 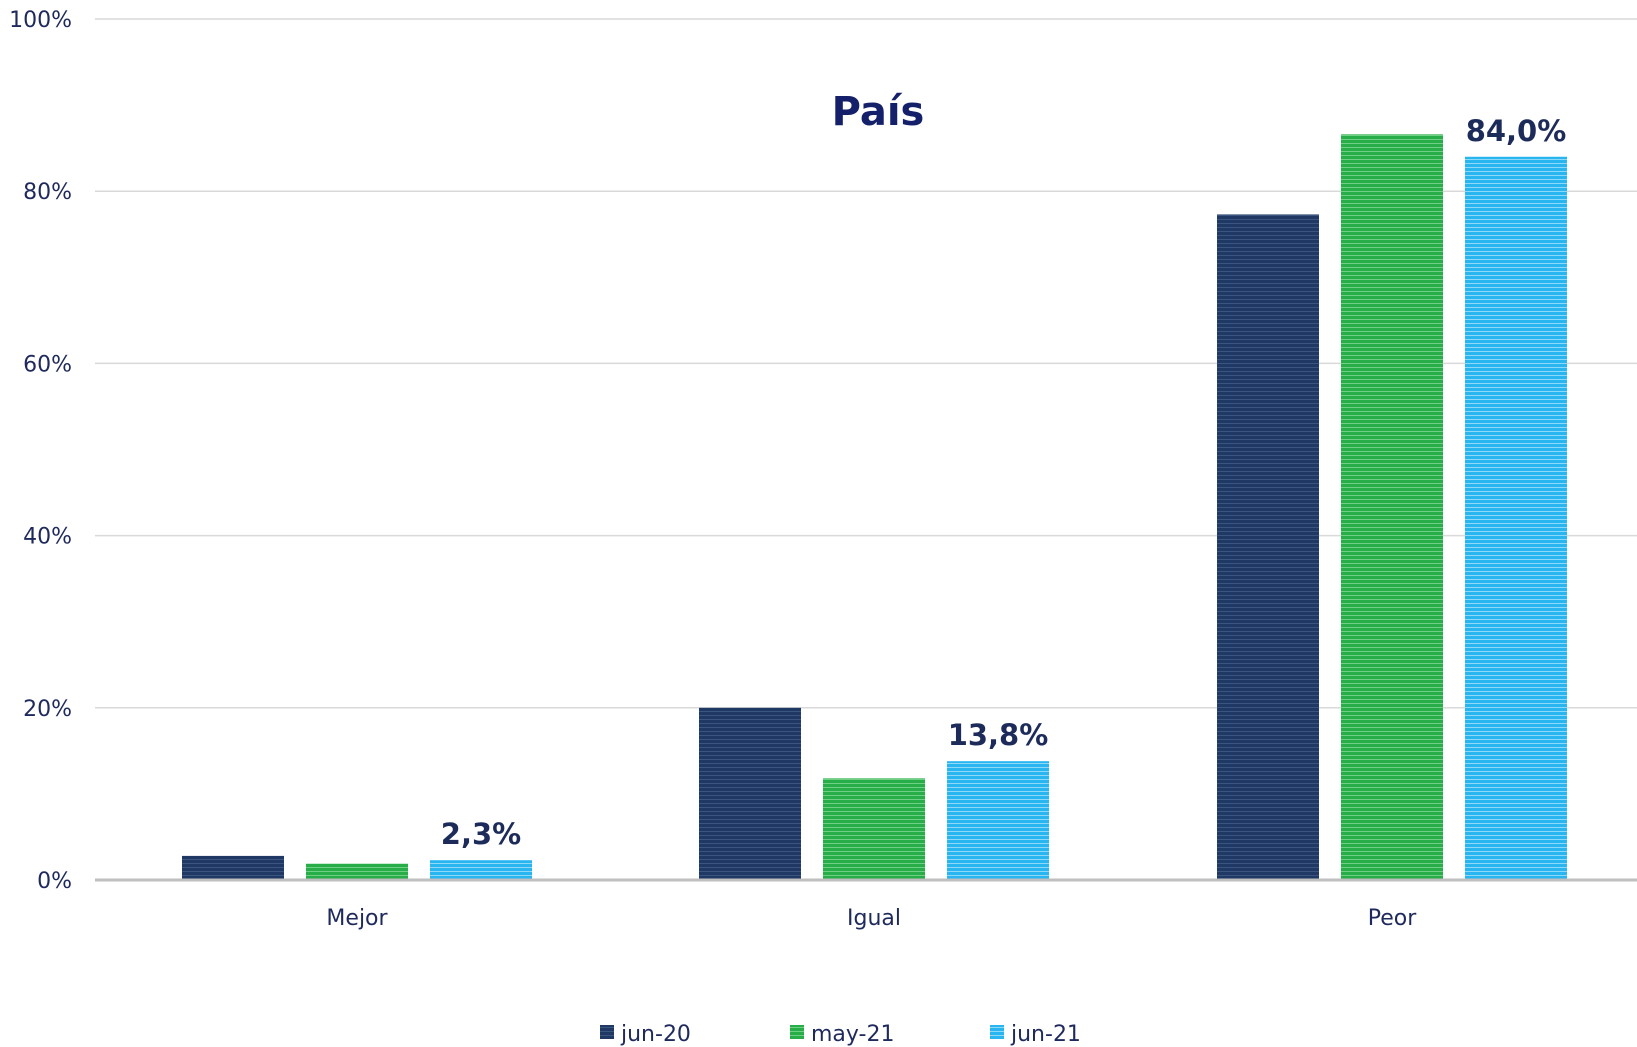 What do you see at coordinates (1045, 1034) in the screenshot?
I see `legend-label: jun-21` at bounding box center [1045, 1034].